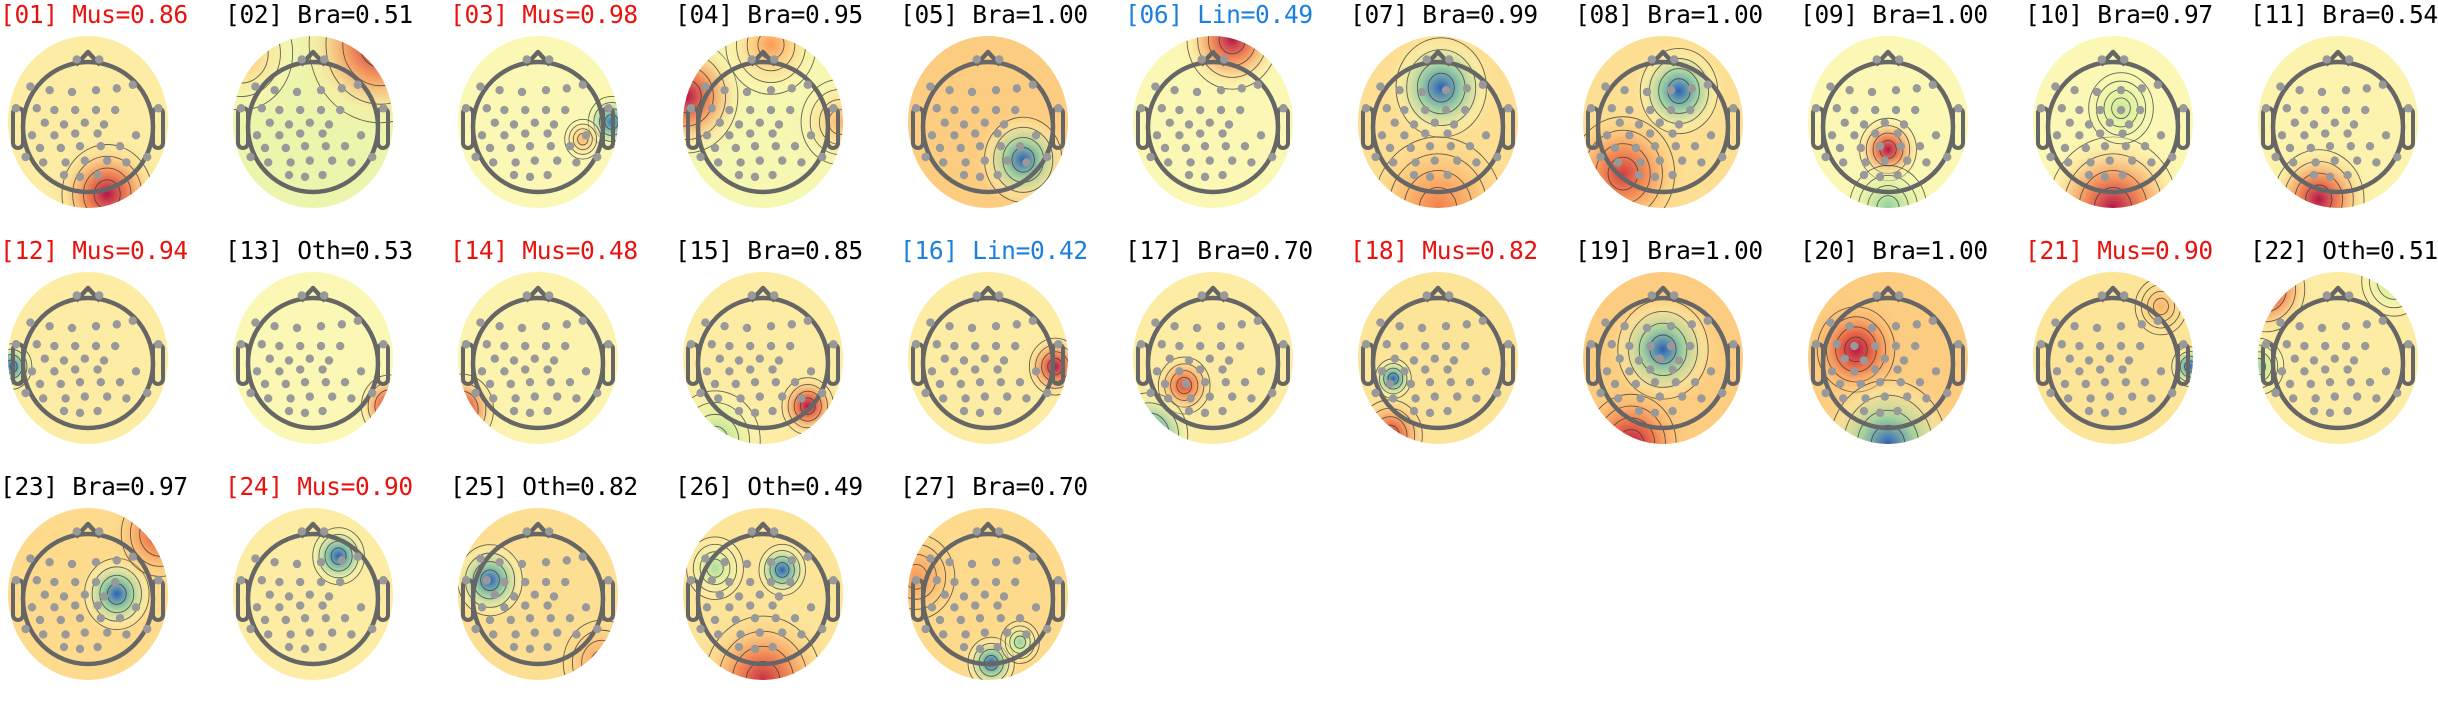 The image size is (2438, 708). I want to click on topomap-cell: [14] Mus=0.48, so click(562, 354).